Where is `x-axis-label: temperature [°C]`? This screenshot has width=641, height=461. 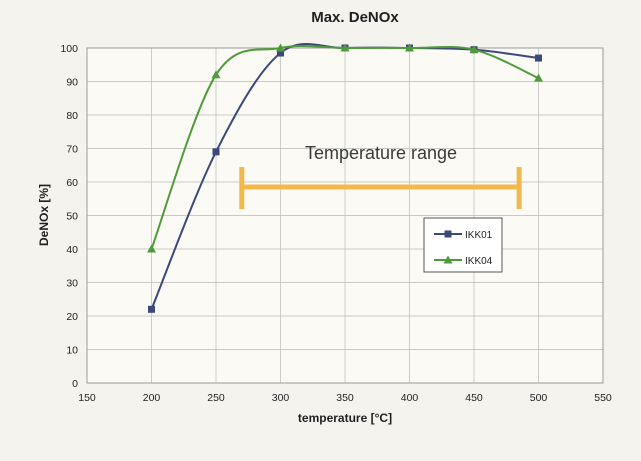
x-axis-label: temperature [°C] is located at coordinates (345, 418).